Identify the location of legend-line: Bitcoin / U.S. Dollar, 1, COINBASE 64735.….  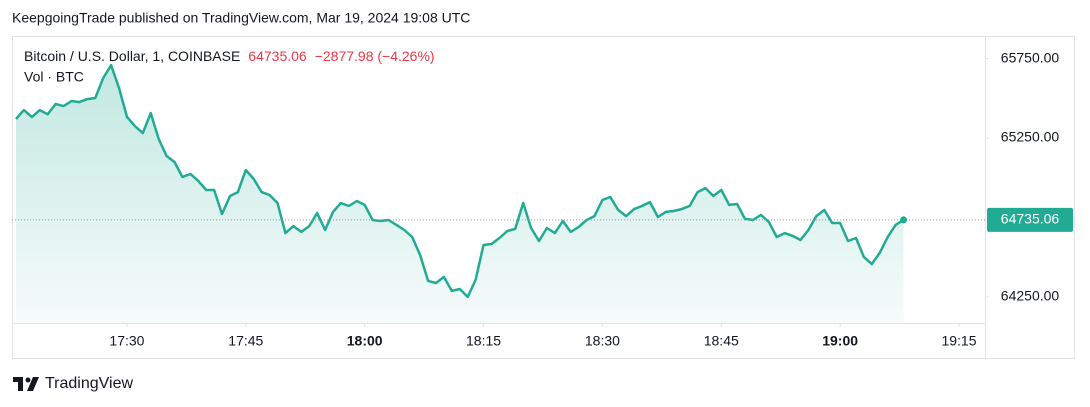
(229, 56).